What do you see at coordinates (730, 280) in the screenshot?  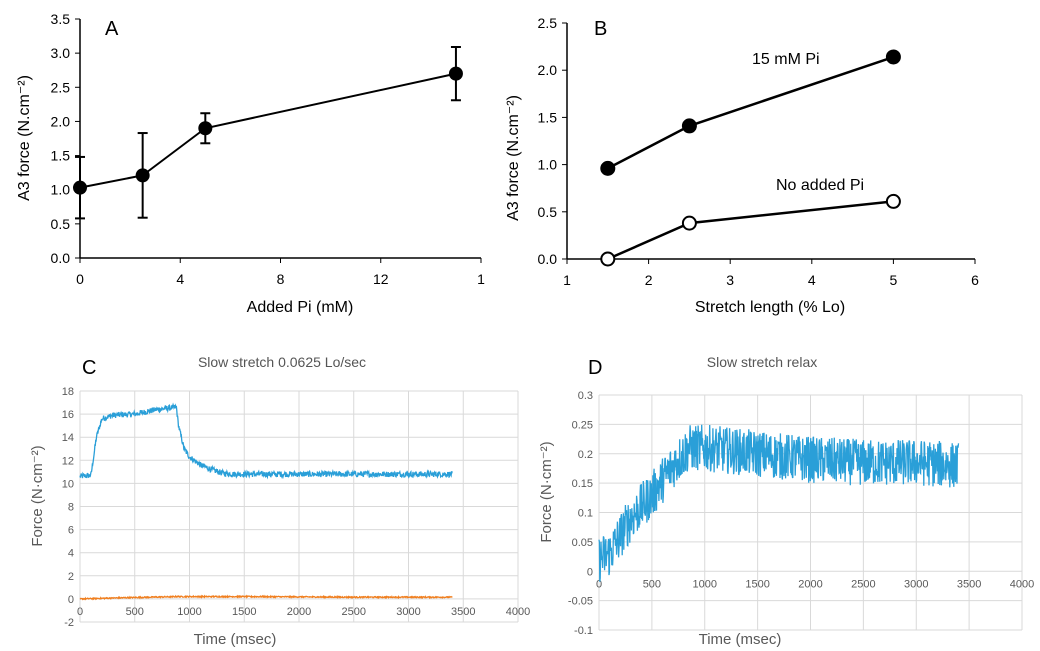 I see `x-tick-label: 3` at bounding box center [730, 280].